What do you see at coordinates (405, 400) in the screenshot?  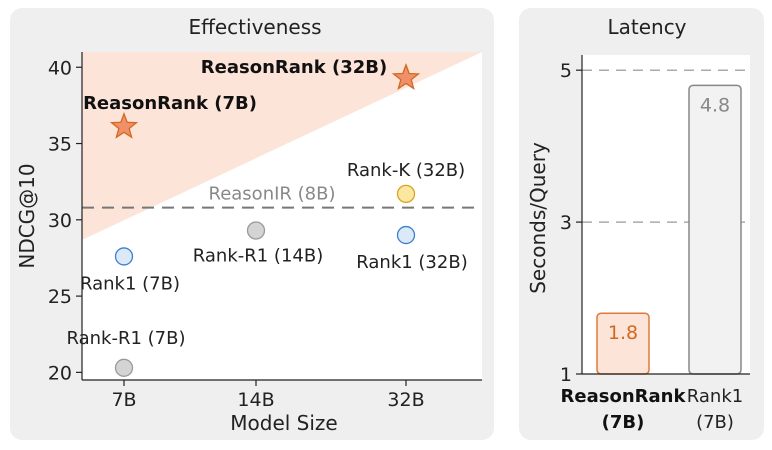 I see `x-tick-label-32b: 32B` at bounding box center [405, 400].